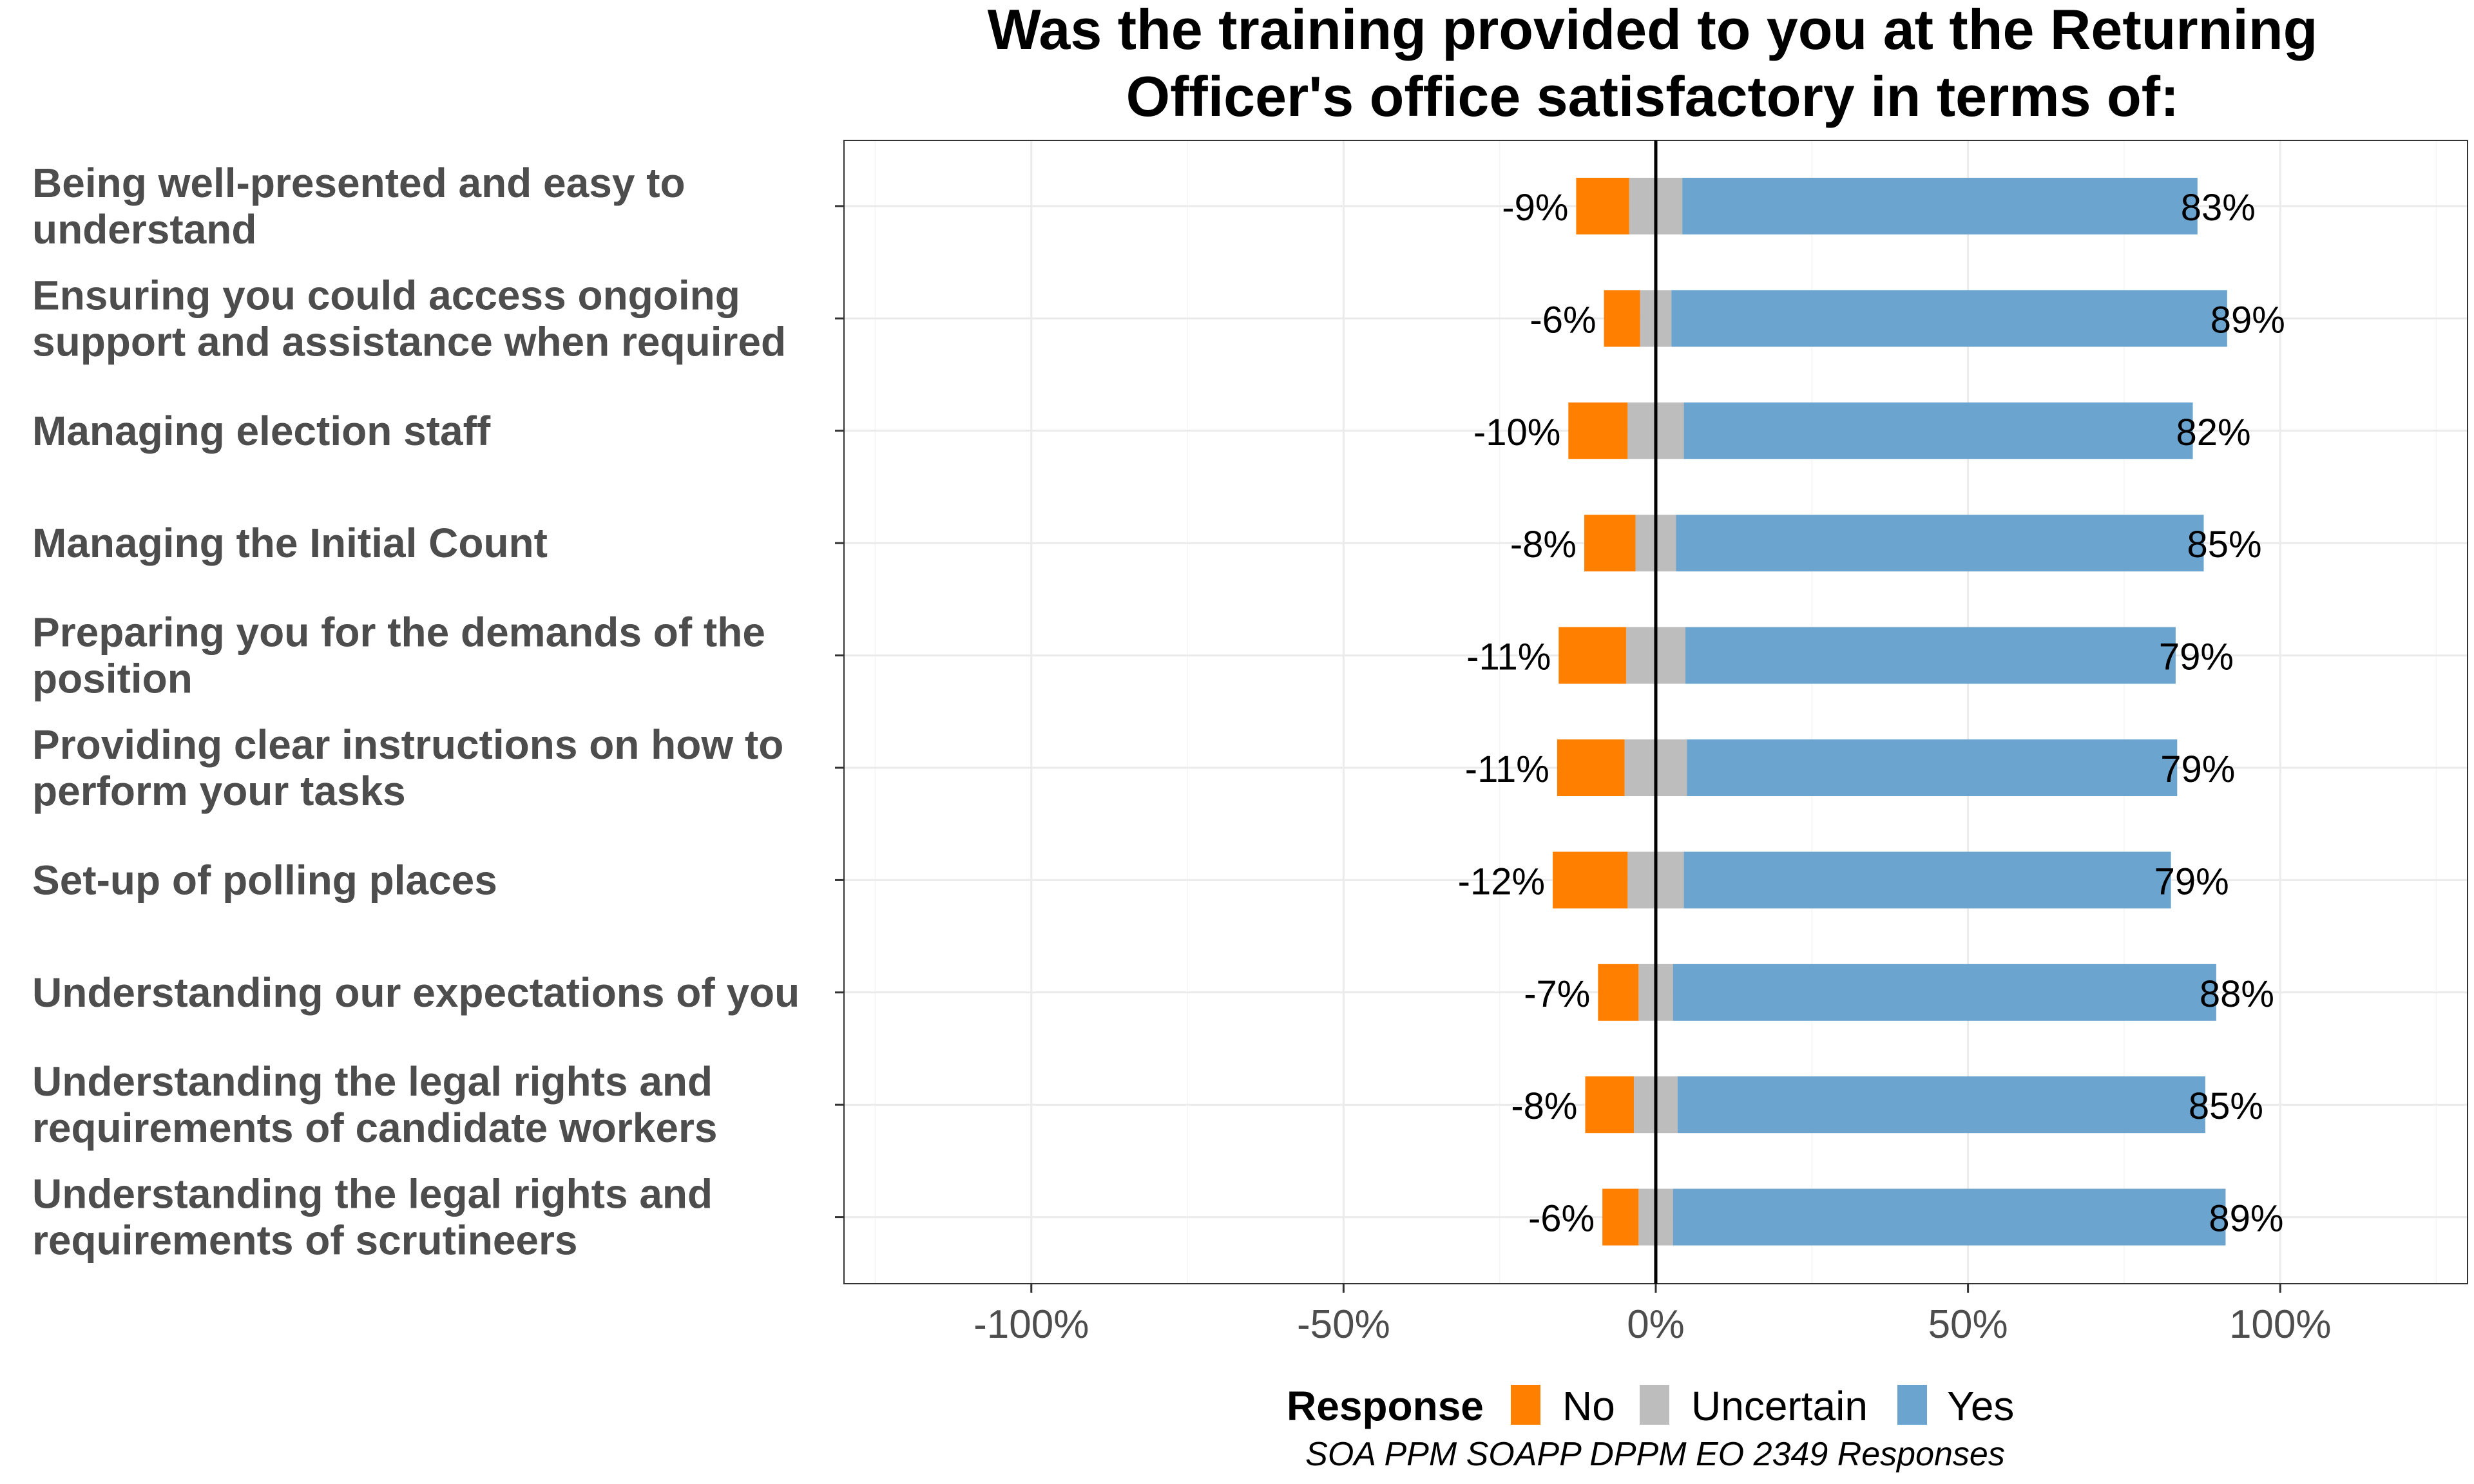 This screenshot has width=2474, height=1484. What do you see at coordinates (2237, 994) in the screenshot?
I see `data-label-yes: 88%` at bounding box center [2237, 994].